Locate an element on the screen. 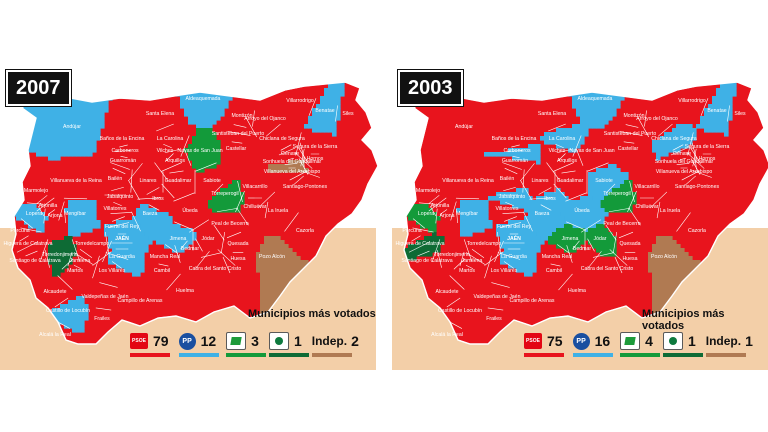 This screenshot has height=432, width=768. municipality-label: Huelma is located at coordinates (185, 291).